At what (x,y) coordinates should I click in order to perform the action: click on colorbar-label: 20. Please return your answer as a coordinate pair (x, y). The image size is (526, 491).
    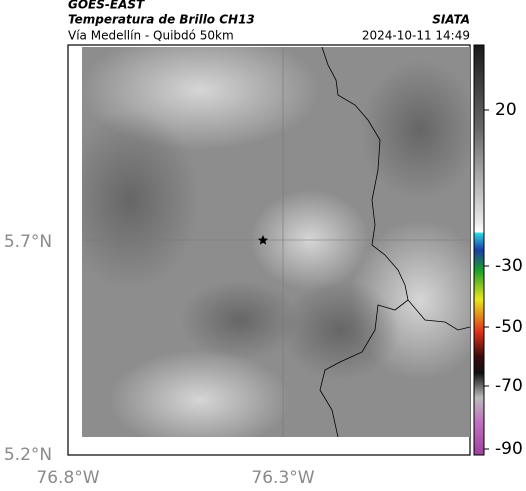
    Looking at the image, I should click on (506, 110).